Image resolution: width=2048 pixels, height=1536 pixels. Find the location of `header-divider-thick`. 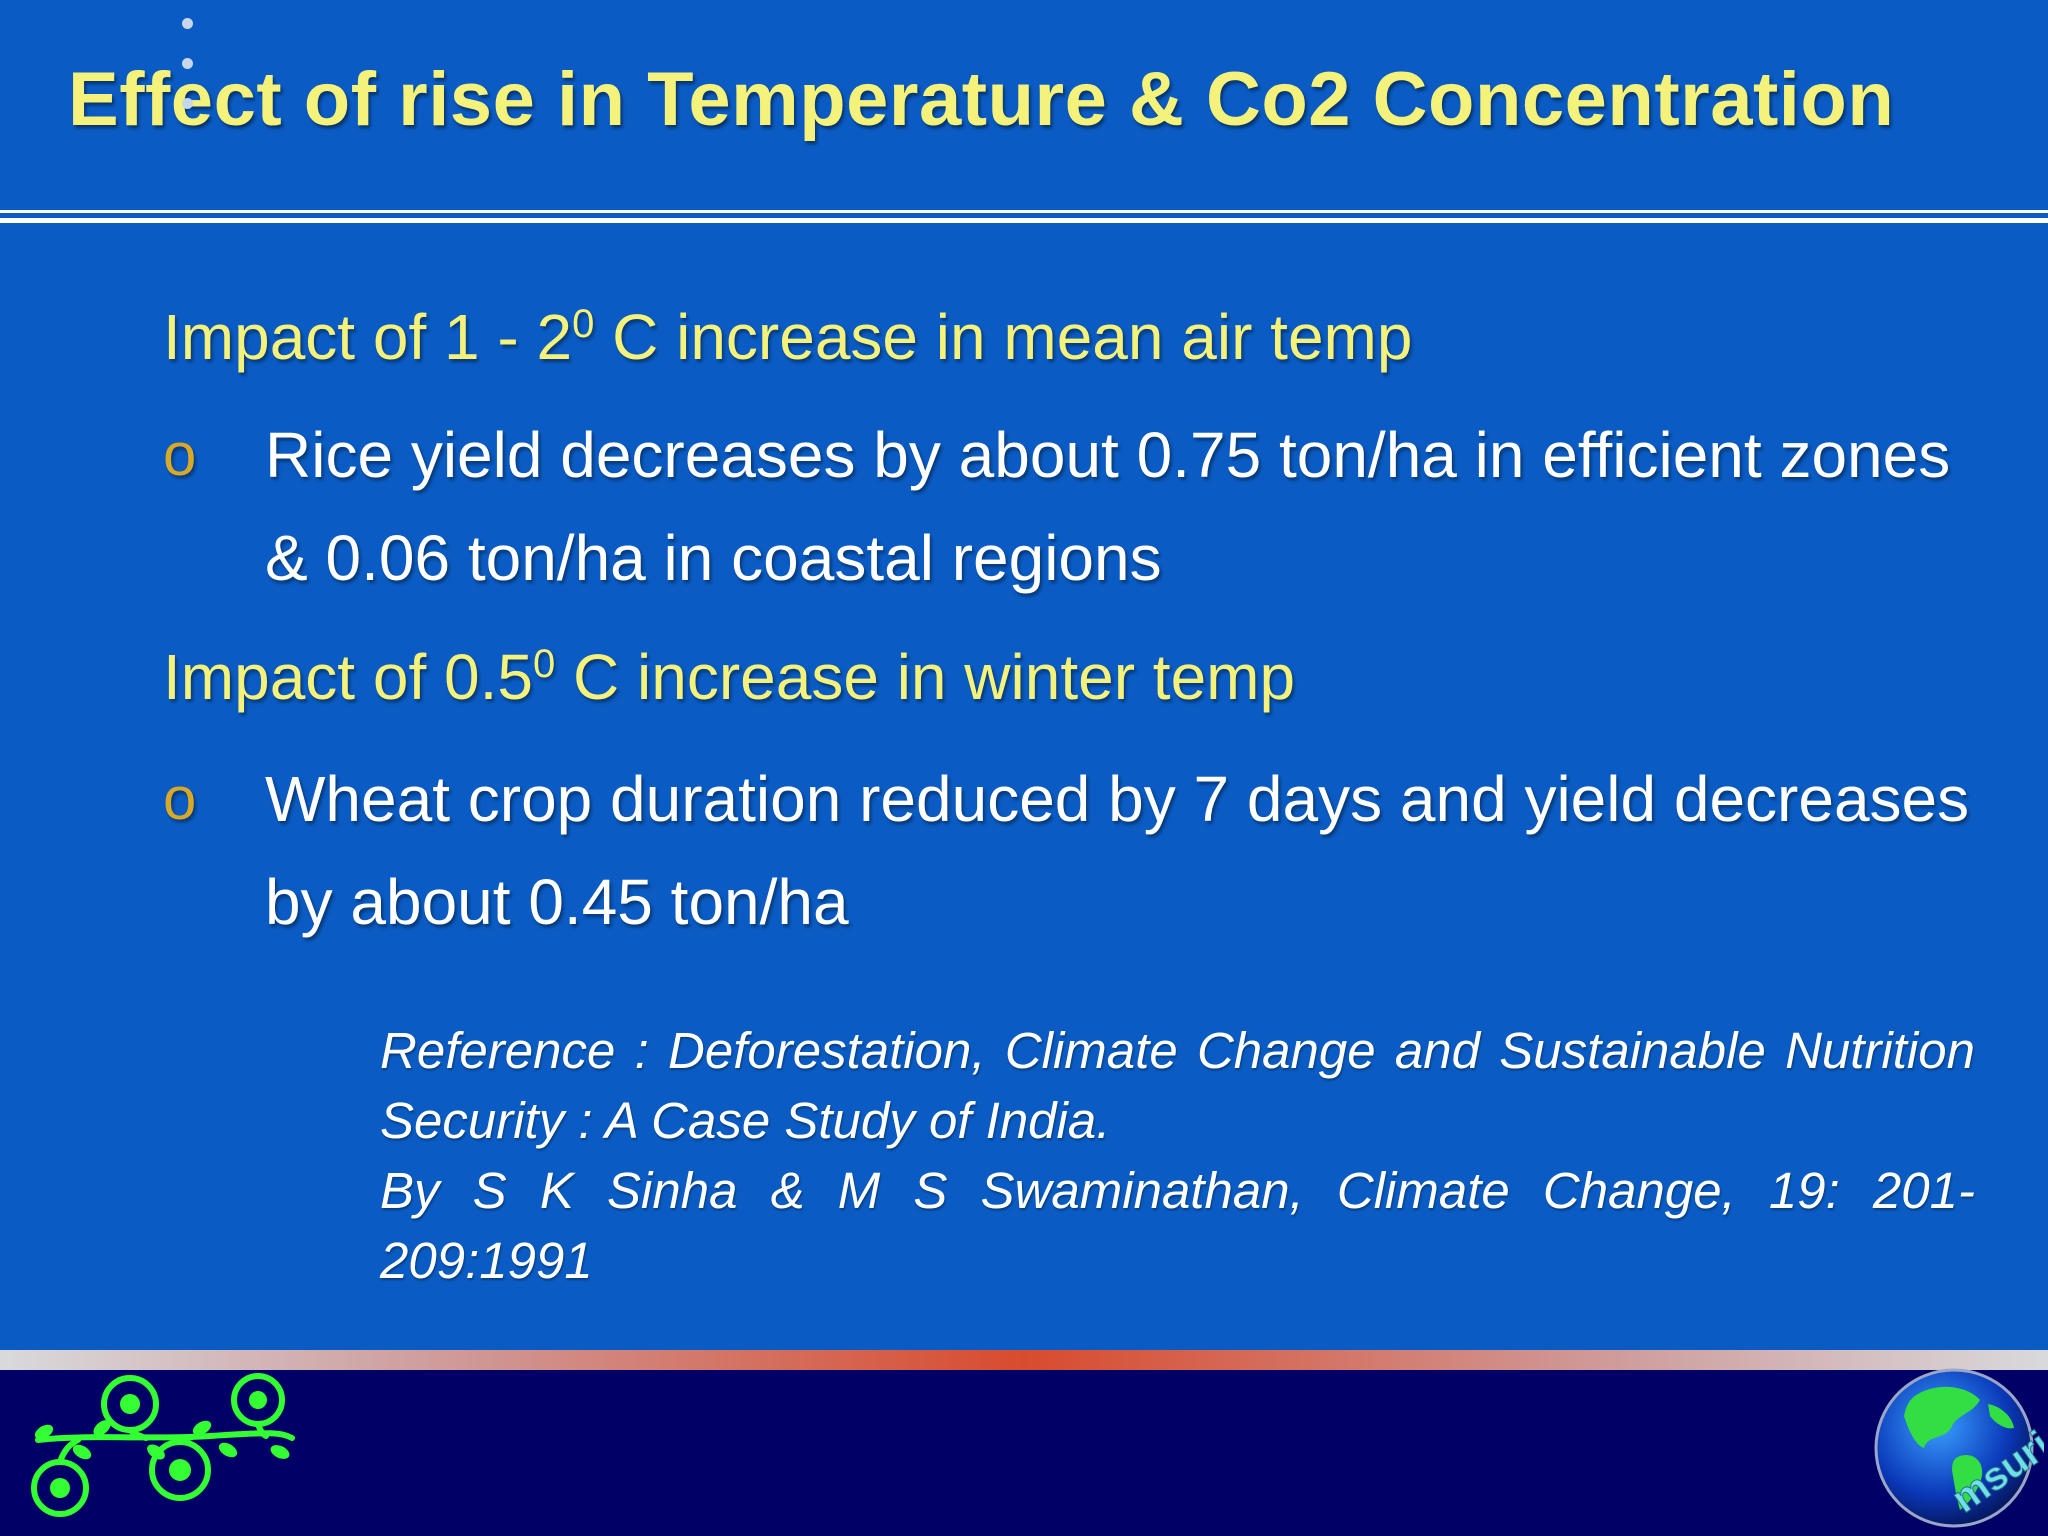

header-divider-thick is located at coordinates (1024, 220).